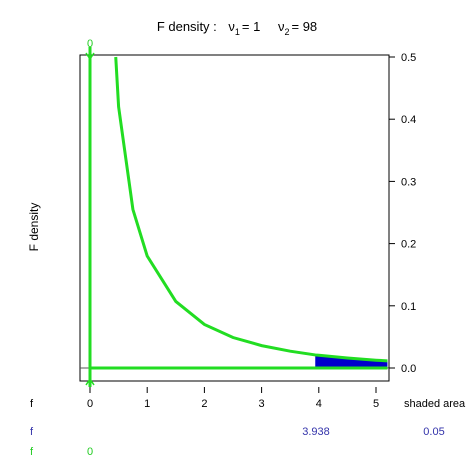 This screenshot has height=474, width=474. I want to click on x-tick-label: 2, so click(204, 404).